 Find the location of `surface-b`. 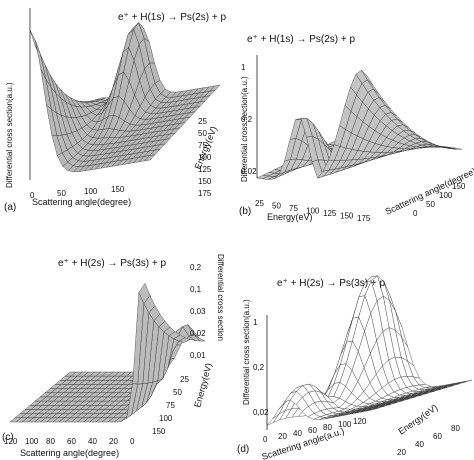

surface-b is located at coordinates (359, 117).